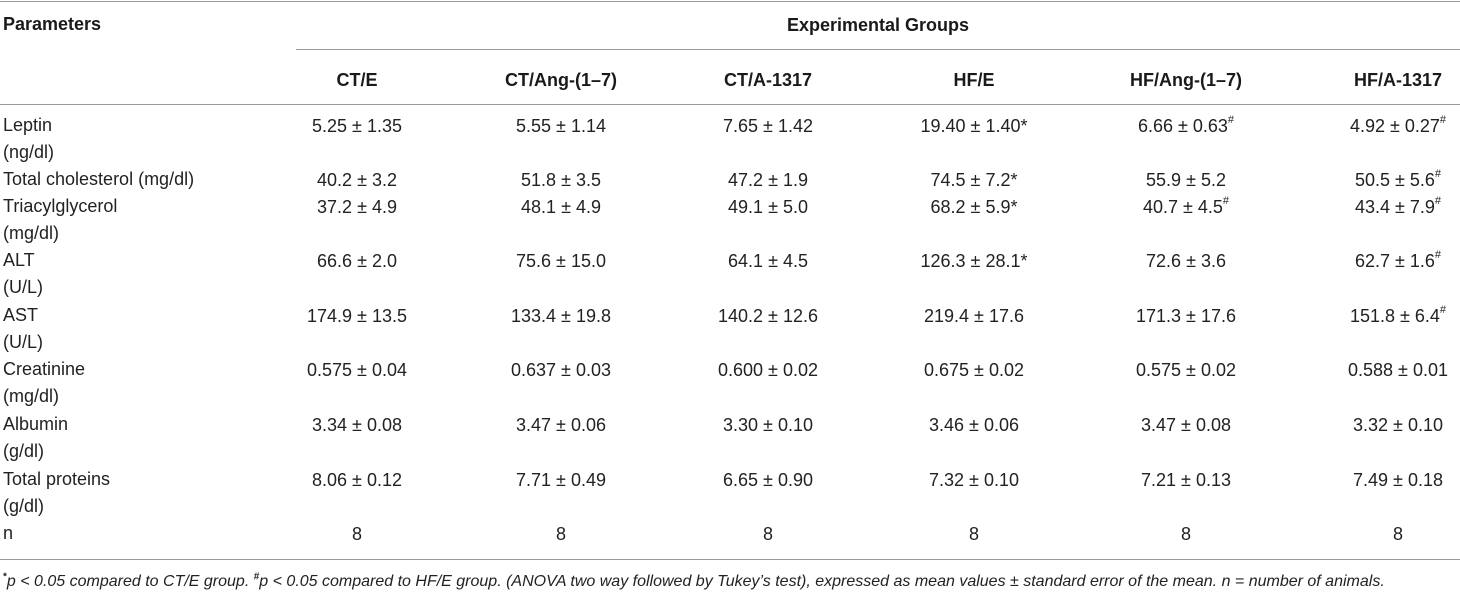  I want to click on table-cell: 40.2 ± 3.2, so click(357, 180).